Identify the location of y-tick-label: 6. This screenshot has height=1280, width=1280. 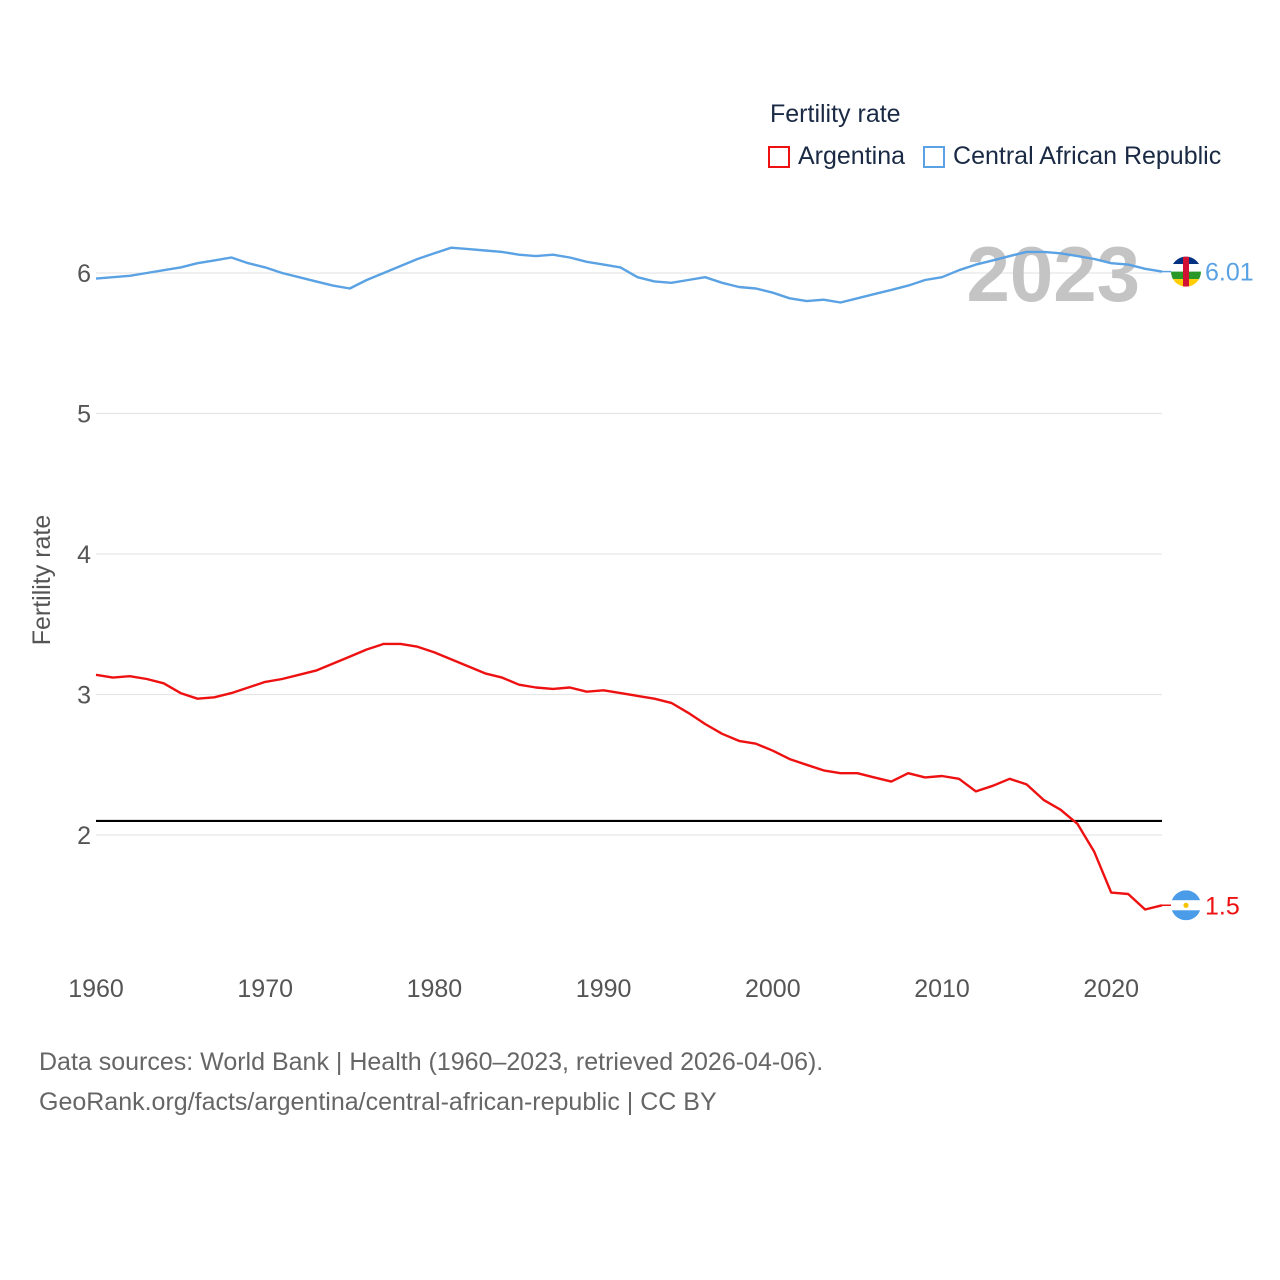
(84, 274).